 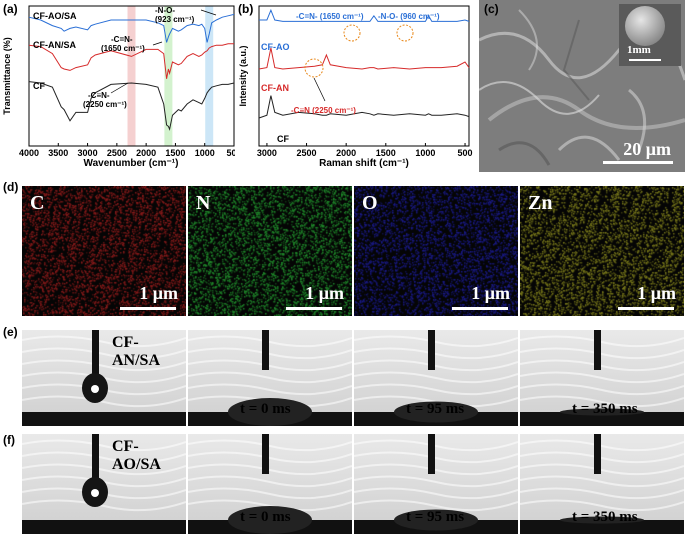 I want to click on eds-element-label: N, so click(x=203, y=203).